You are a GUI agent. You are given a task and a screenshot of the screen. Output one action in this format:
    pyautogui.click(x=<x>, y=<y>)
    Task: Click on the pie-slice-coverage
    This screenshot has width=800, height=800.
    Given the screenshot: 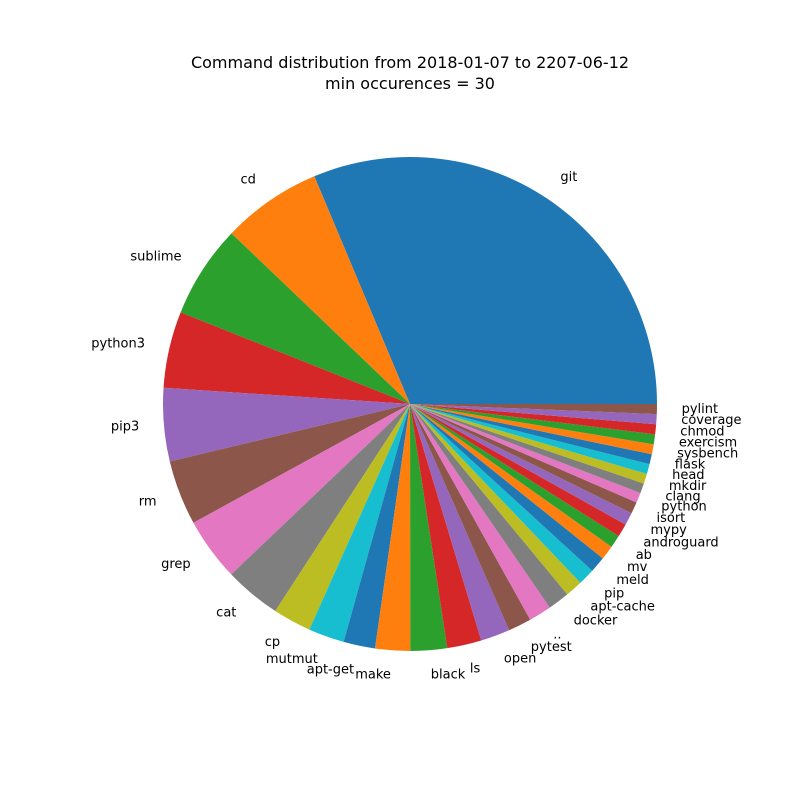 What is the action you would take?
    pyautogui.click(x=533, y=414)
    